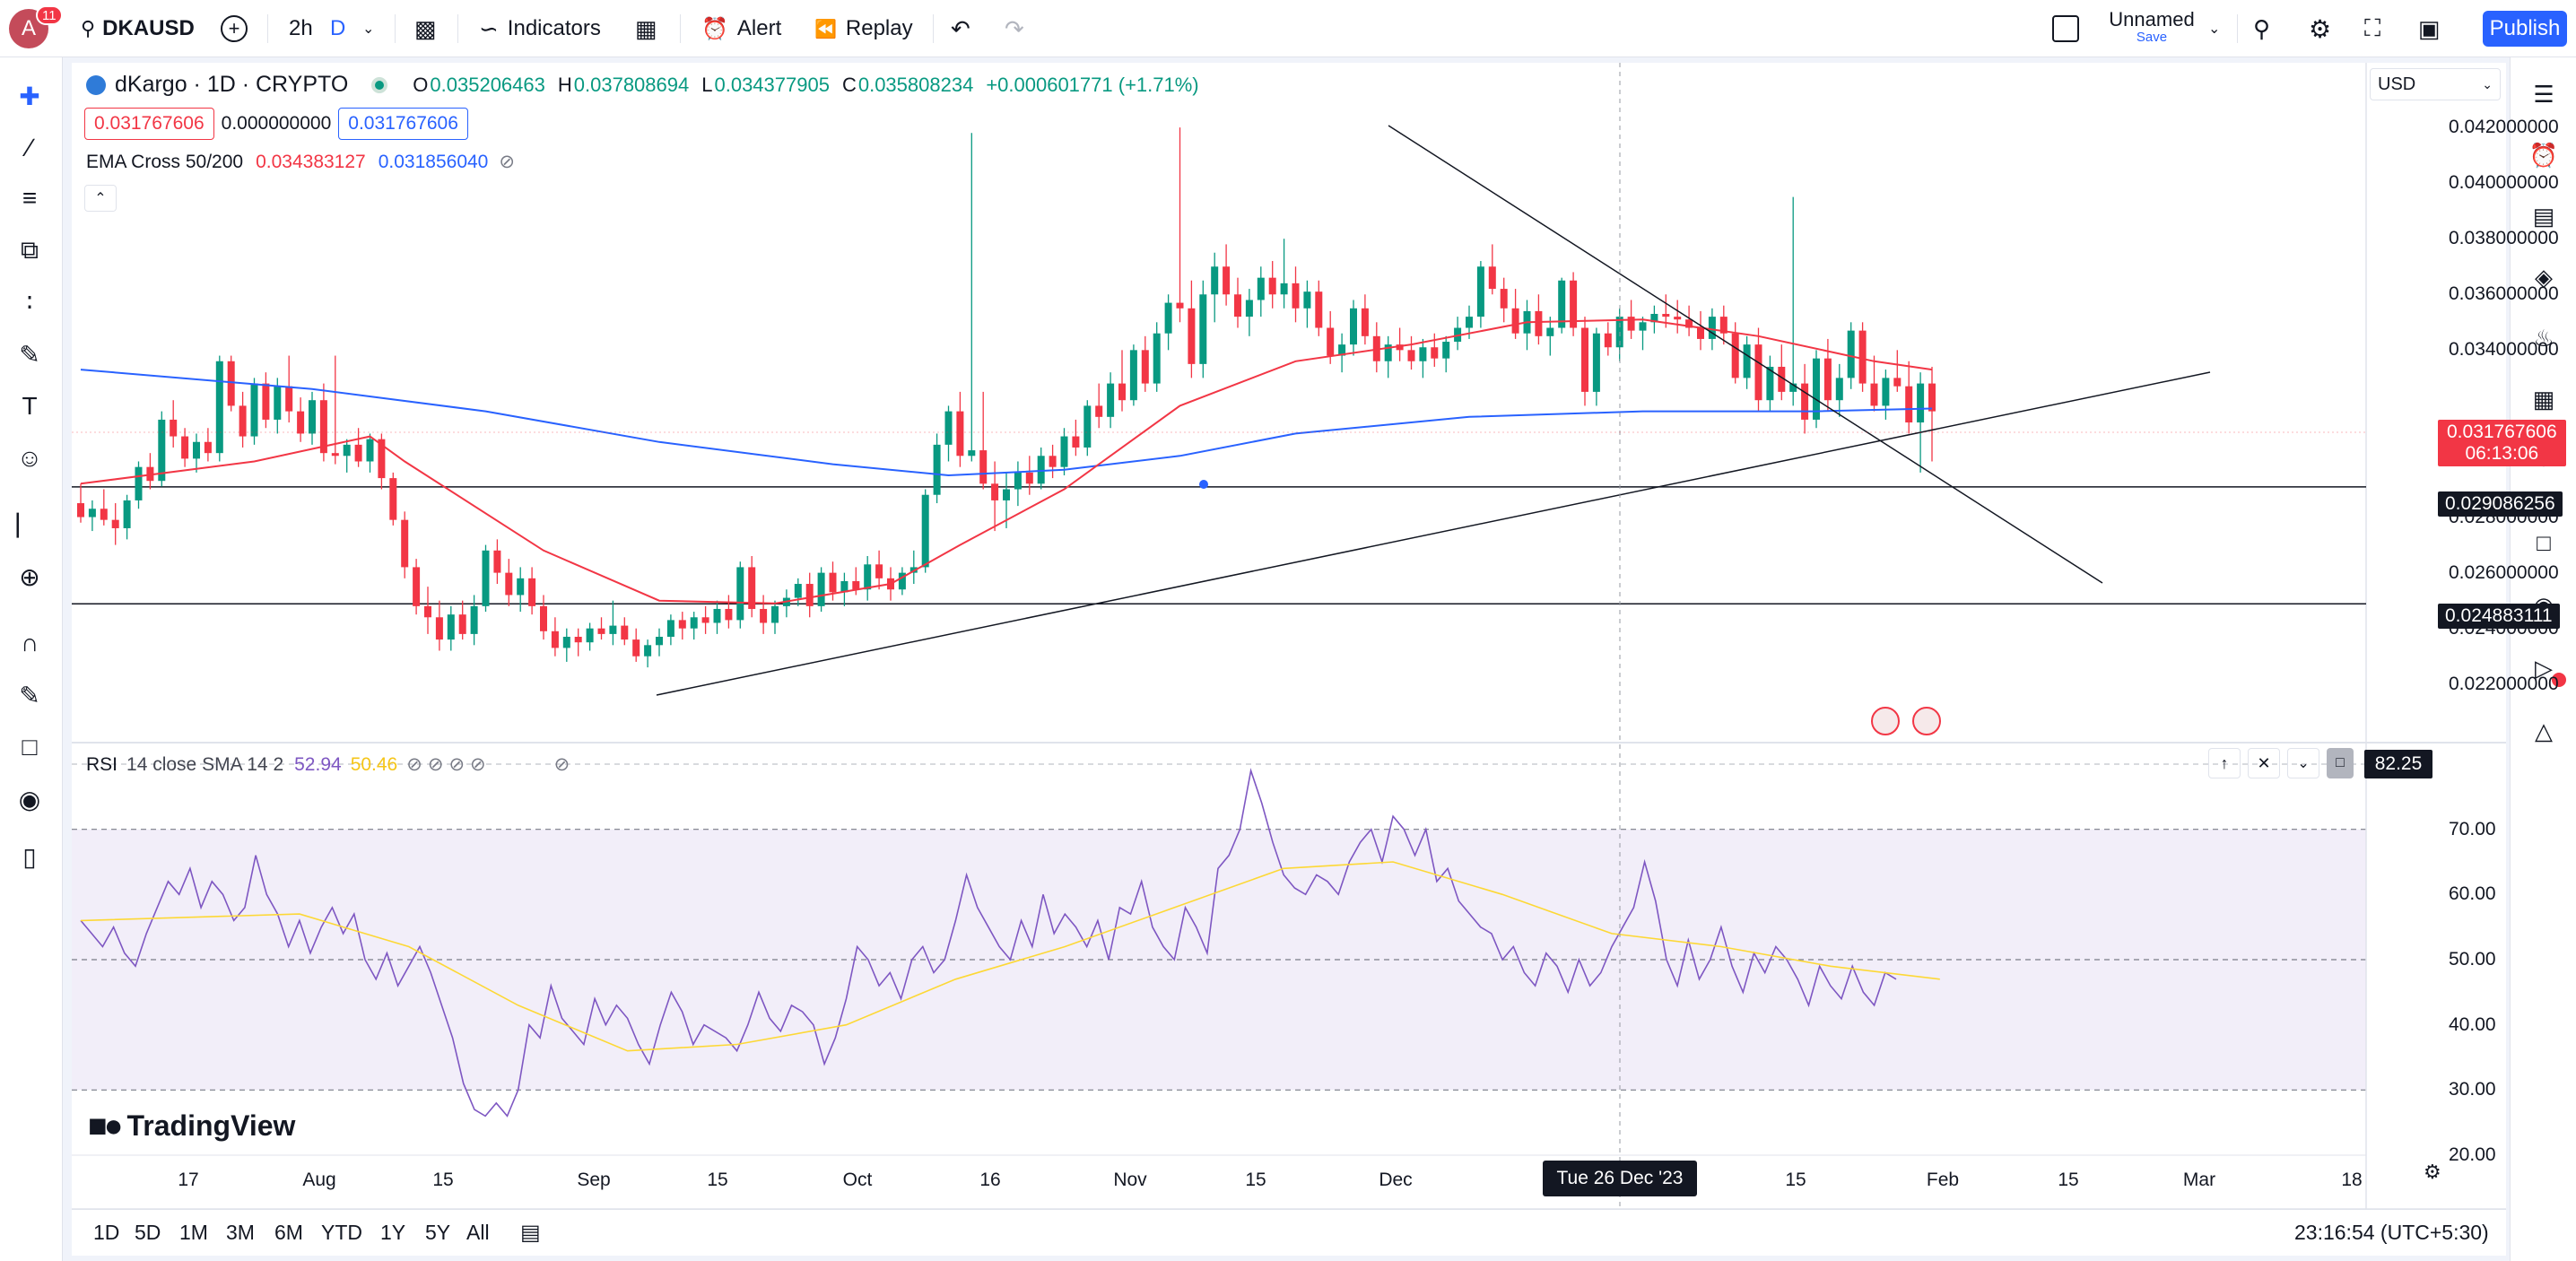 This screenshot has height=1261, width=2576. Describe the element at coordinates (29, 458) in the screenshot. I see `emoji-icon: ☺` at that location.